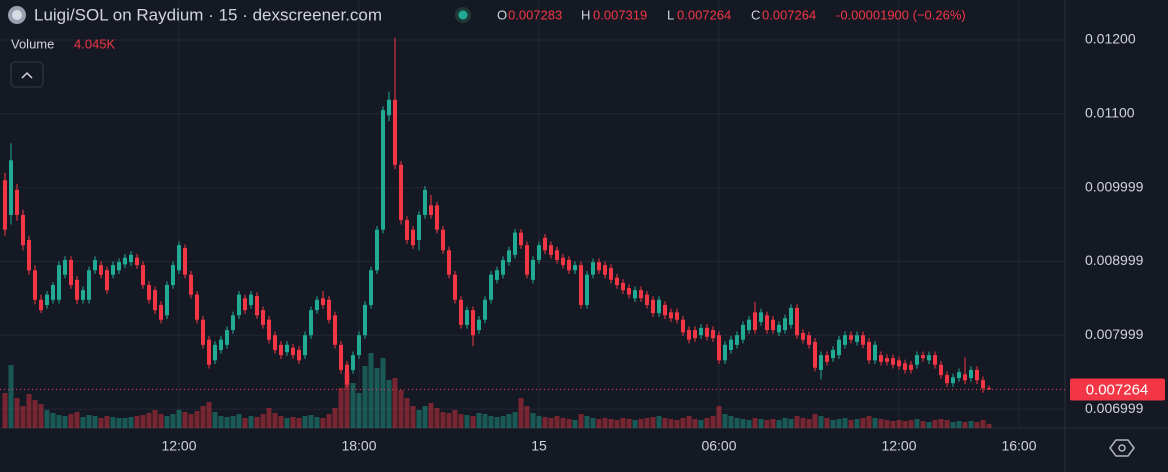 The height and width of the screenshot is (472, 1168). What do you see at coordinates (718, 446) in the screenshot?
I see `x-tick-label: 06:00` at bounding box center [718, 446].